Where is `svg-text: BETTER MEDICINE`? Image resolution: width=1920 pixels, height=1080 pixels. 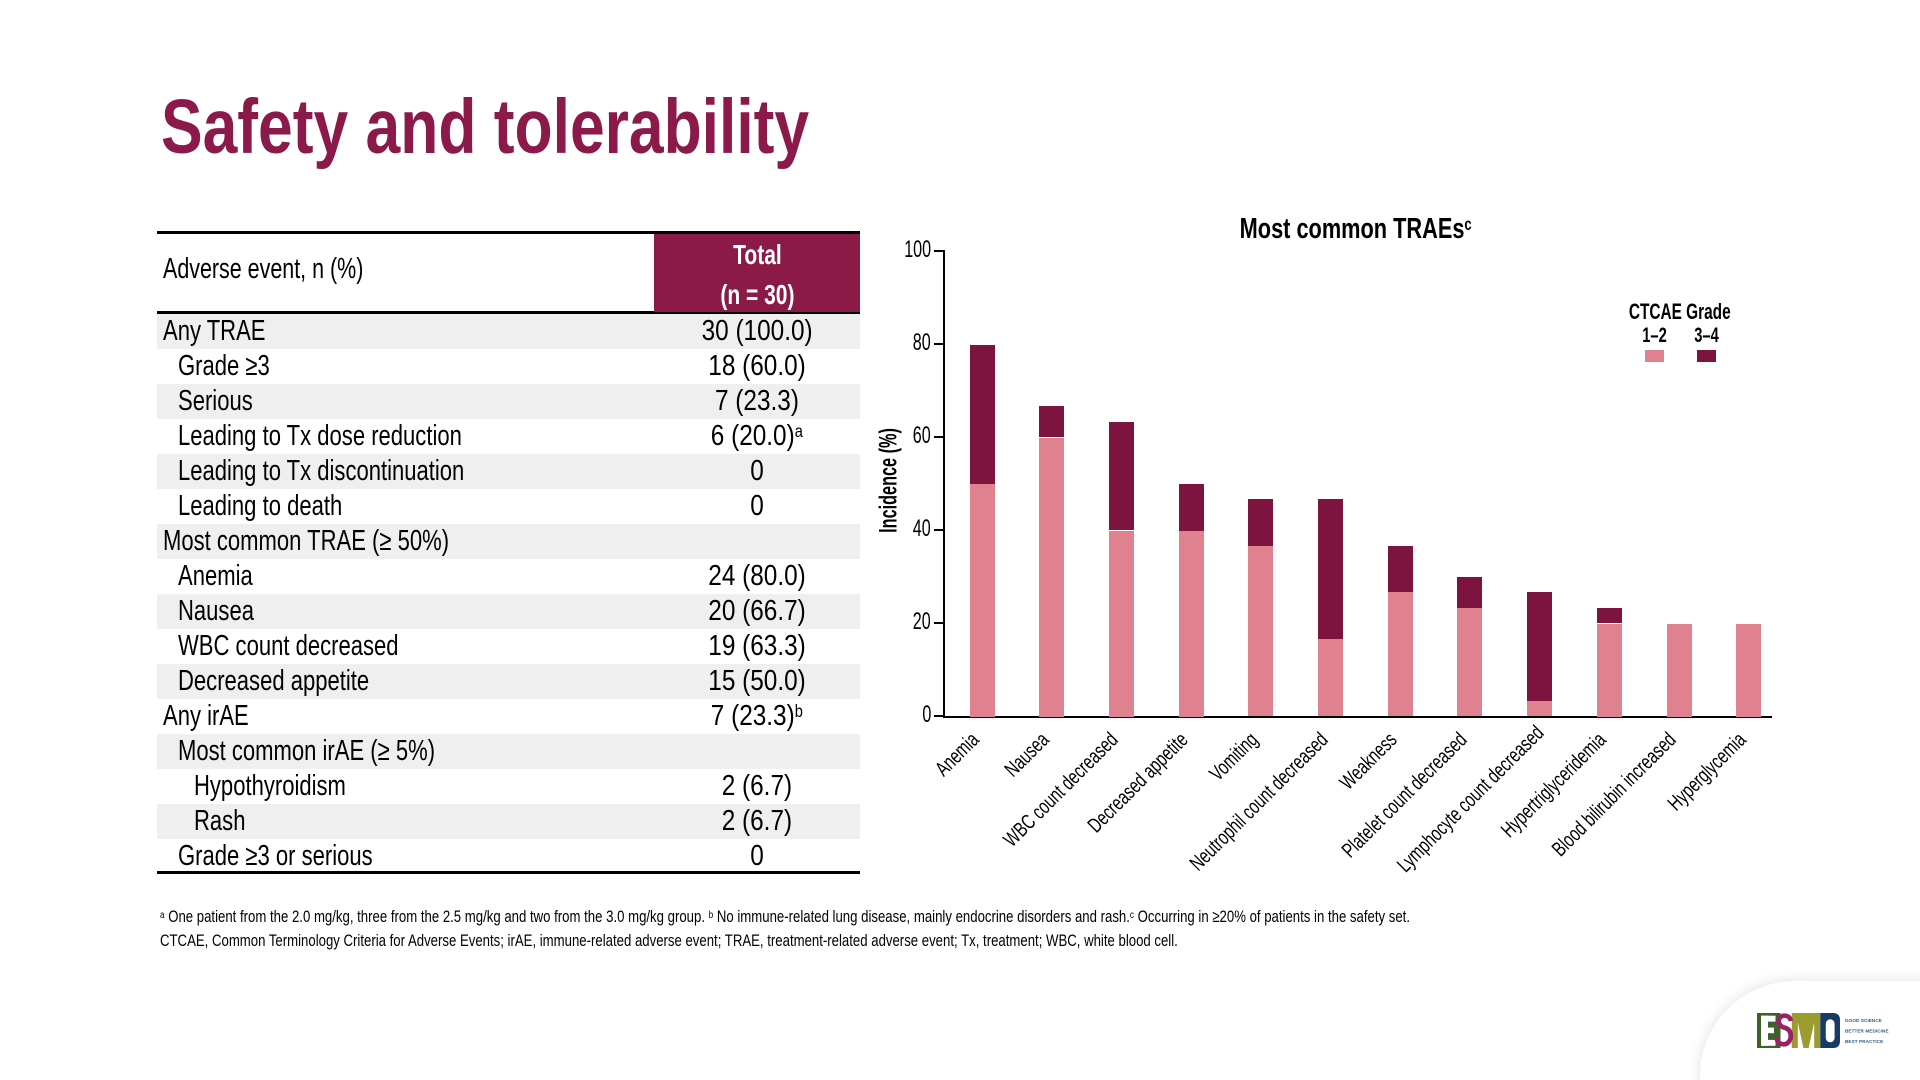 svg-text: BETTER MEDICINE is located at coordinates (1867, 1030).